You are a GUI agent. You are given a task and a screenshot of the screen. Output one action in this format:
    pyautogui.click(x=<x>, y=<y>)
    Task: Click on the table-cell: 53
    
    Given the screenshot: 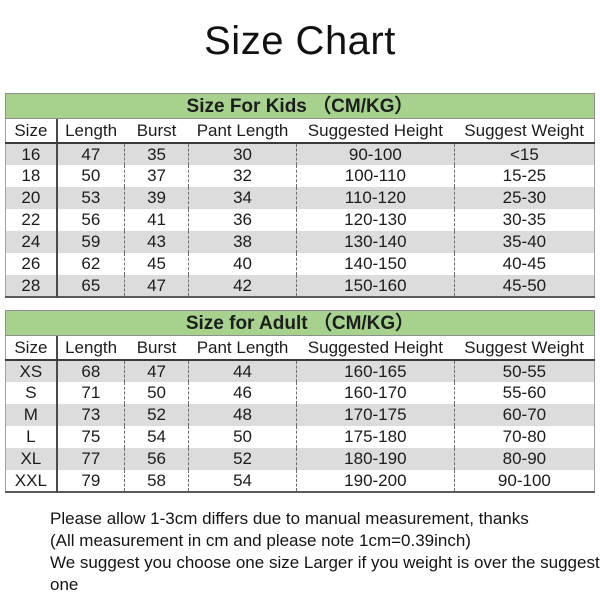 What is the action you would take?
    pyautogui.click(x=90, y=198)
    